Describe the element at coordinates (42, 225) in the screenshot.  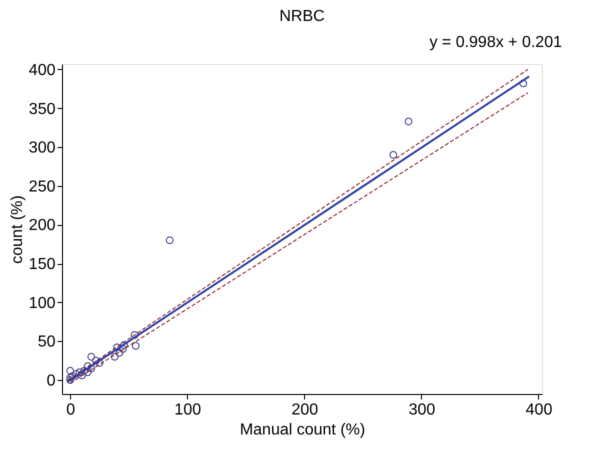
I see `y-tick-label: 200` at that location.